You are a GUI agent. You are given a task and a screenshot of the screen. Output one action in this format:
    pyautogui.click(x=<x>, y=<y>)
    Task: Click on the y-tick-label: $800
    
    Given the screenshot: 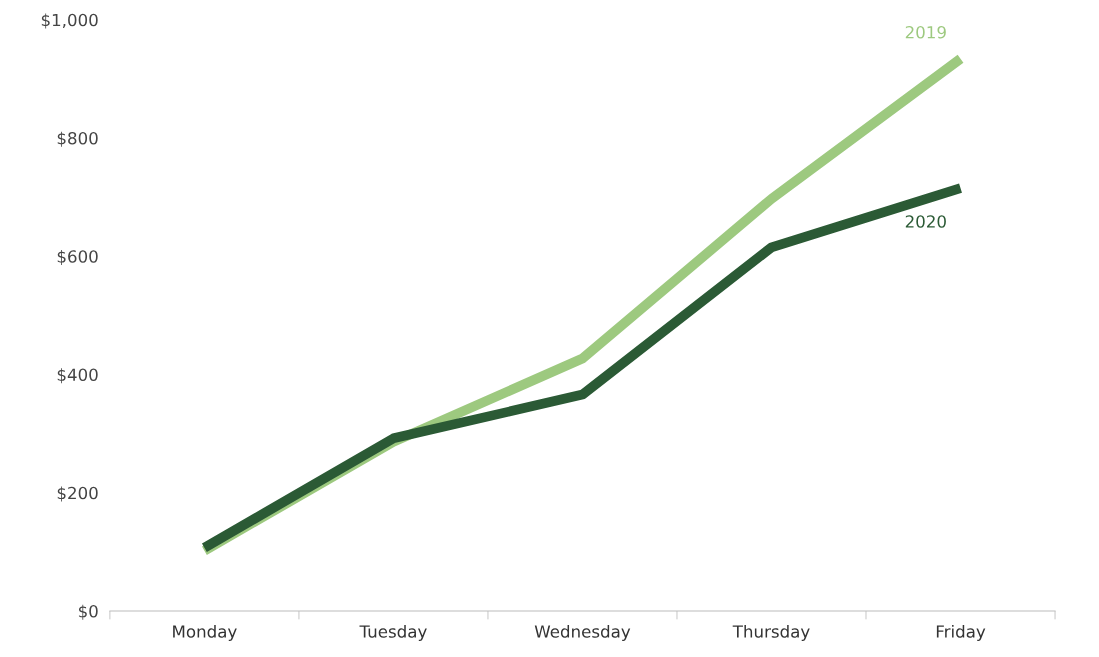 What is the action you would take?
    pyautogui.click(x=77, y=139)
    